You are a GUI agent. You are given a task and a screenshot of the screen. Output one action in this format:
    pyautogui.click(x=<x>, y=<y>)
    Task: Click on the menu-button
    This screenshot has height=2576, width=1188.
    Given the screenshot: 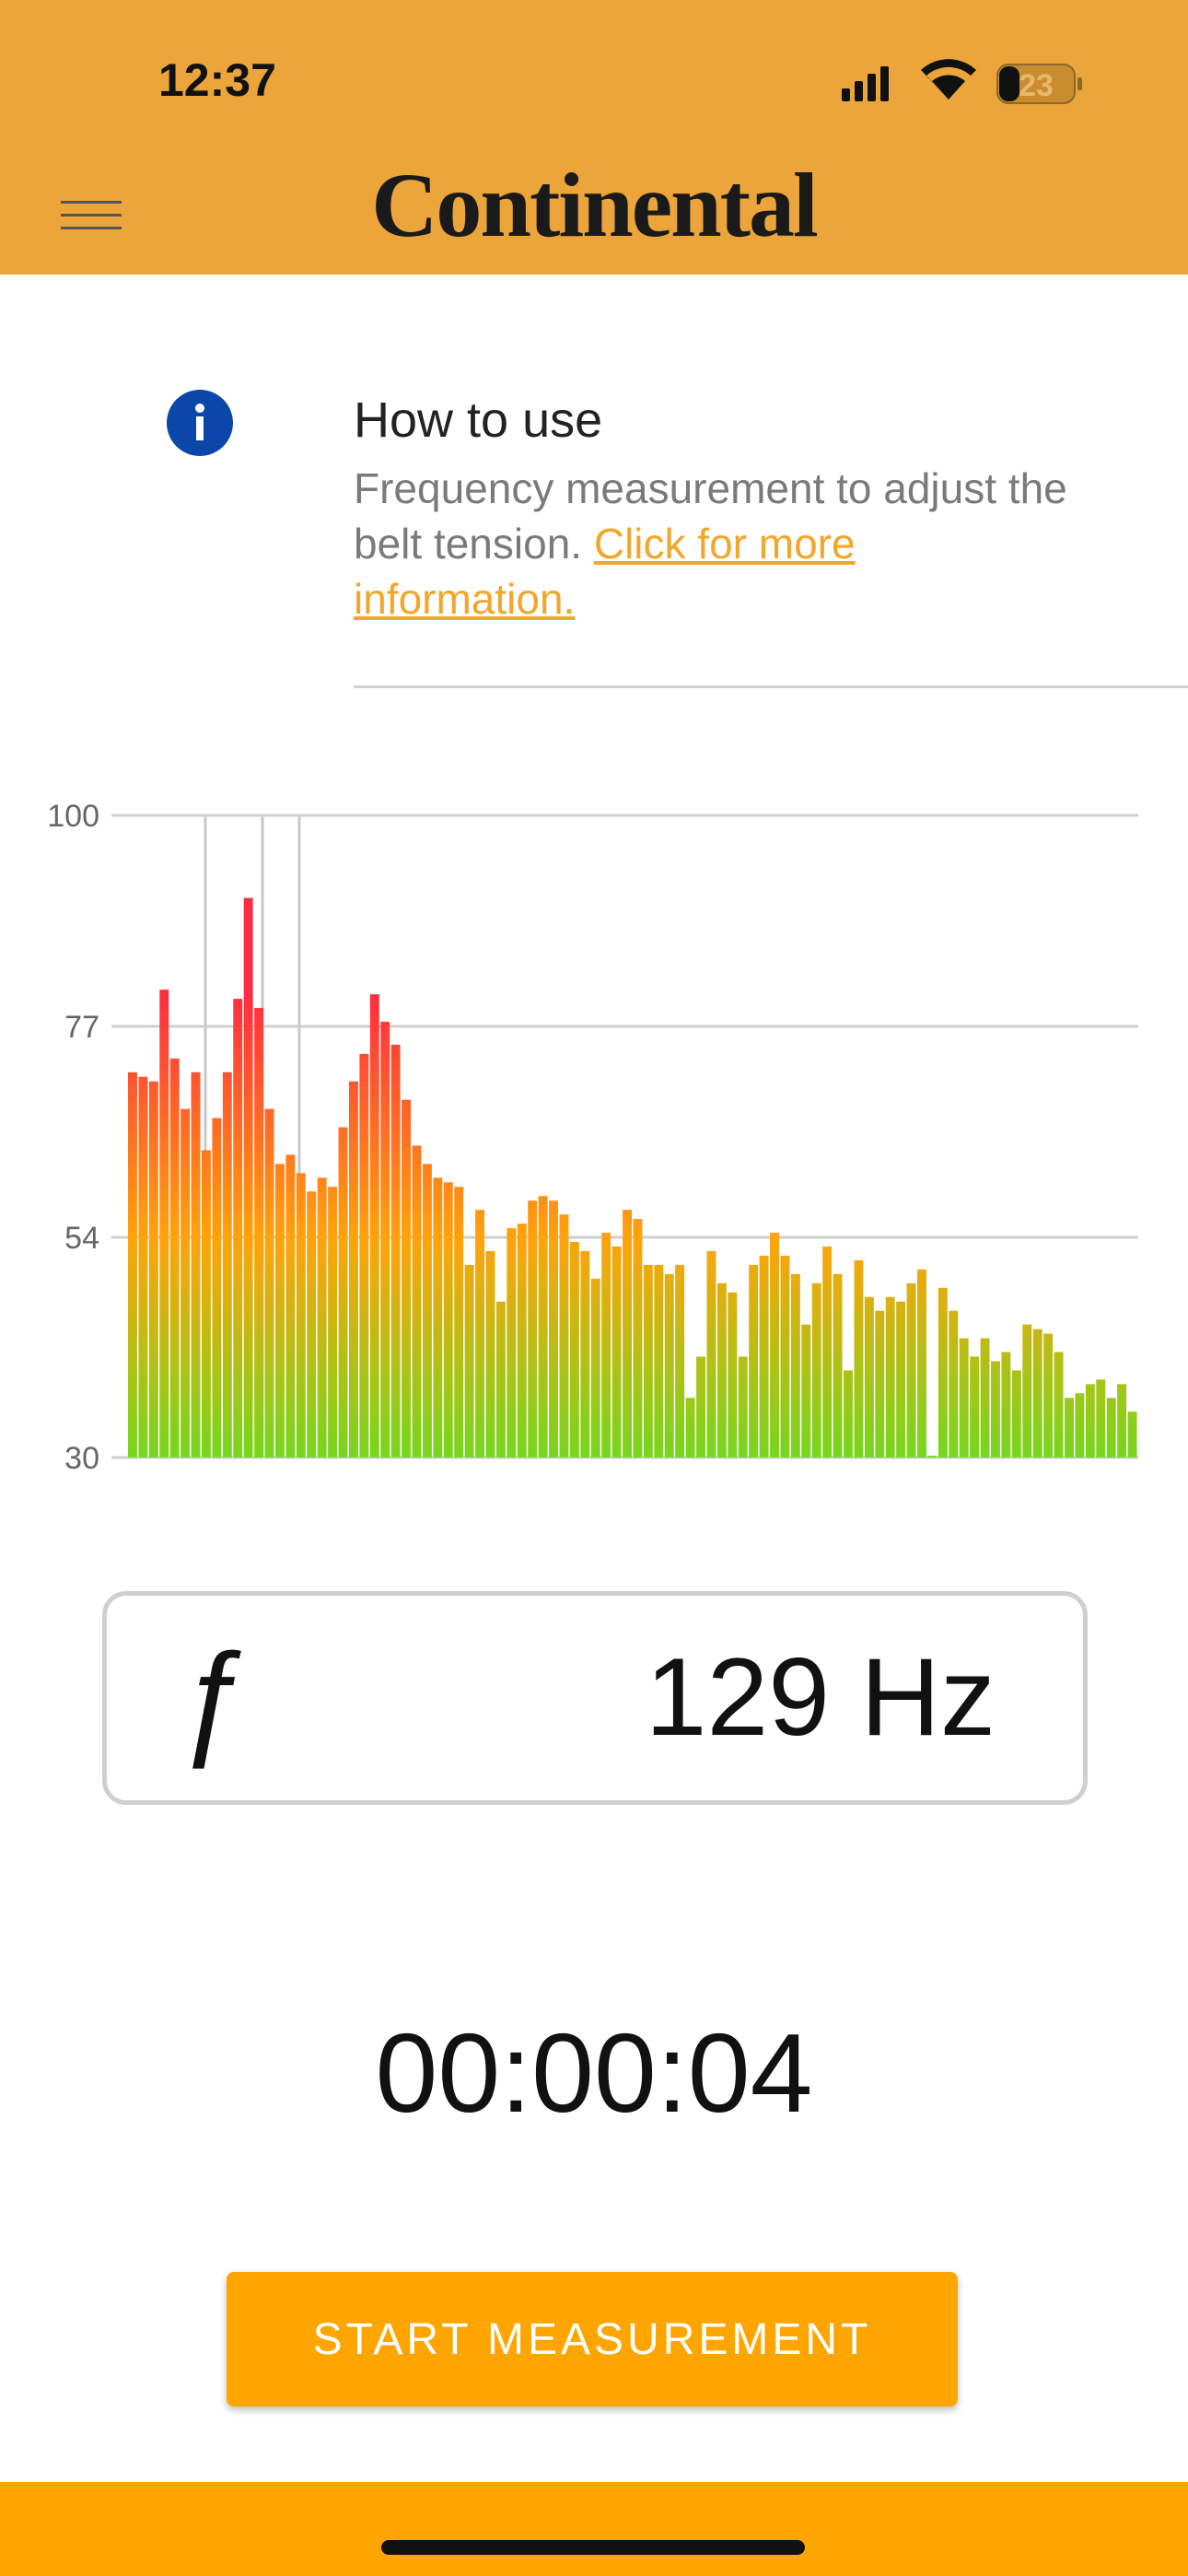 What is the action you would take?
    pyautogui.click(x=92, y=215)
    